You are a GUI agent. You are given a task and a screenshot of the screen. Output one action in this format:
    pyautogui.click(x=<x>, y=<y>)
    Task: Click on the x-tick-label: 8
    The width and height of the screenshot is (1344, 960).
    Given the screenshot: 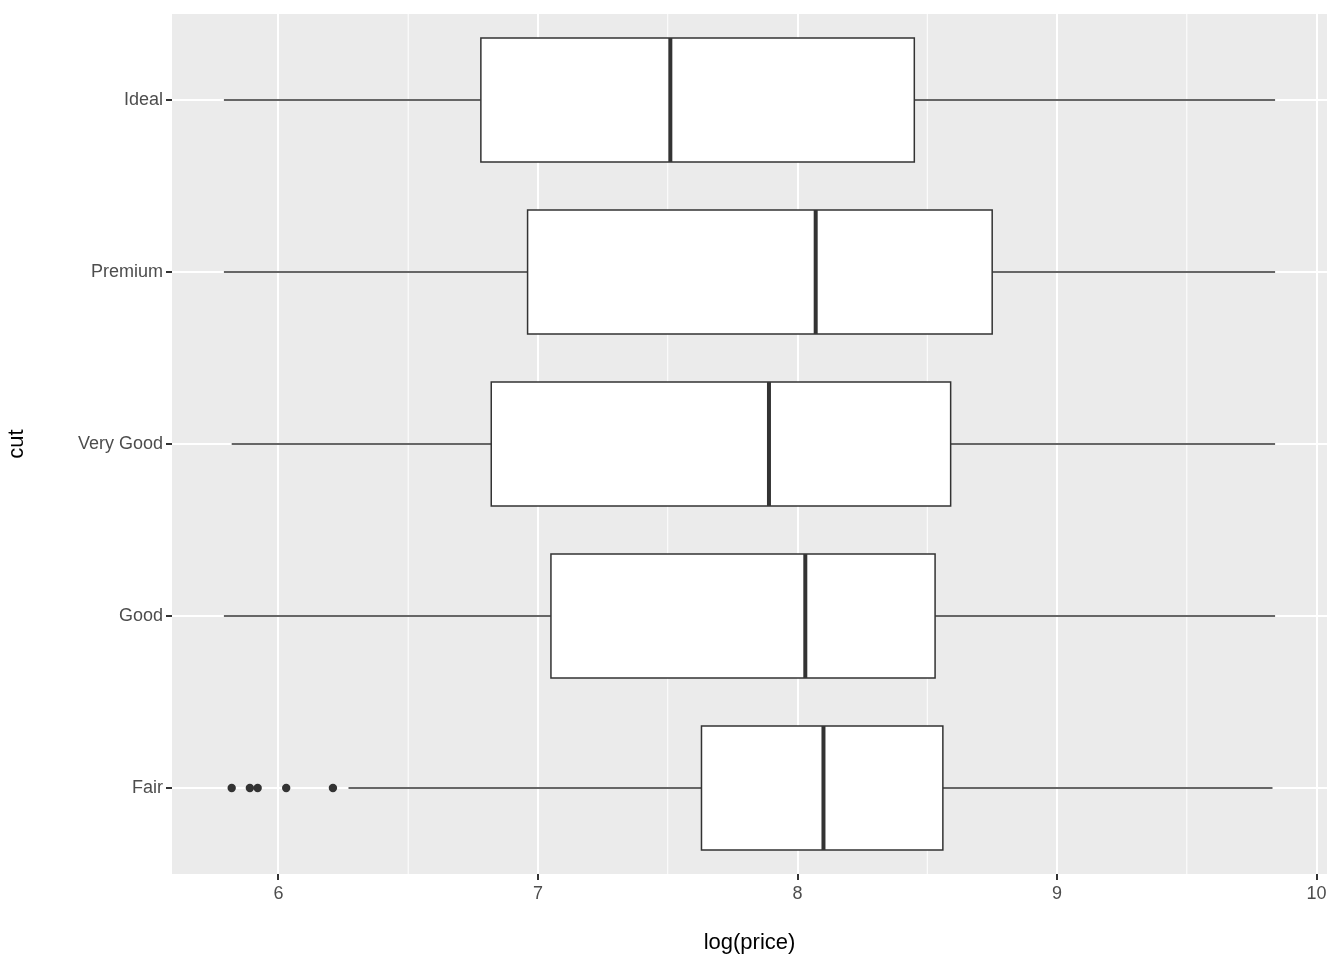 What is the action you would take?
    pyautogui.click(x=797, y=892)
    